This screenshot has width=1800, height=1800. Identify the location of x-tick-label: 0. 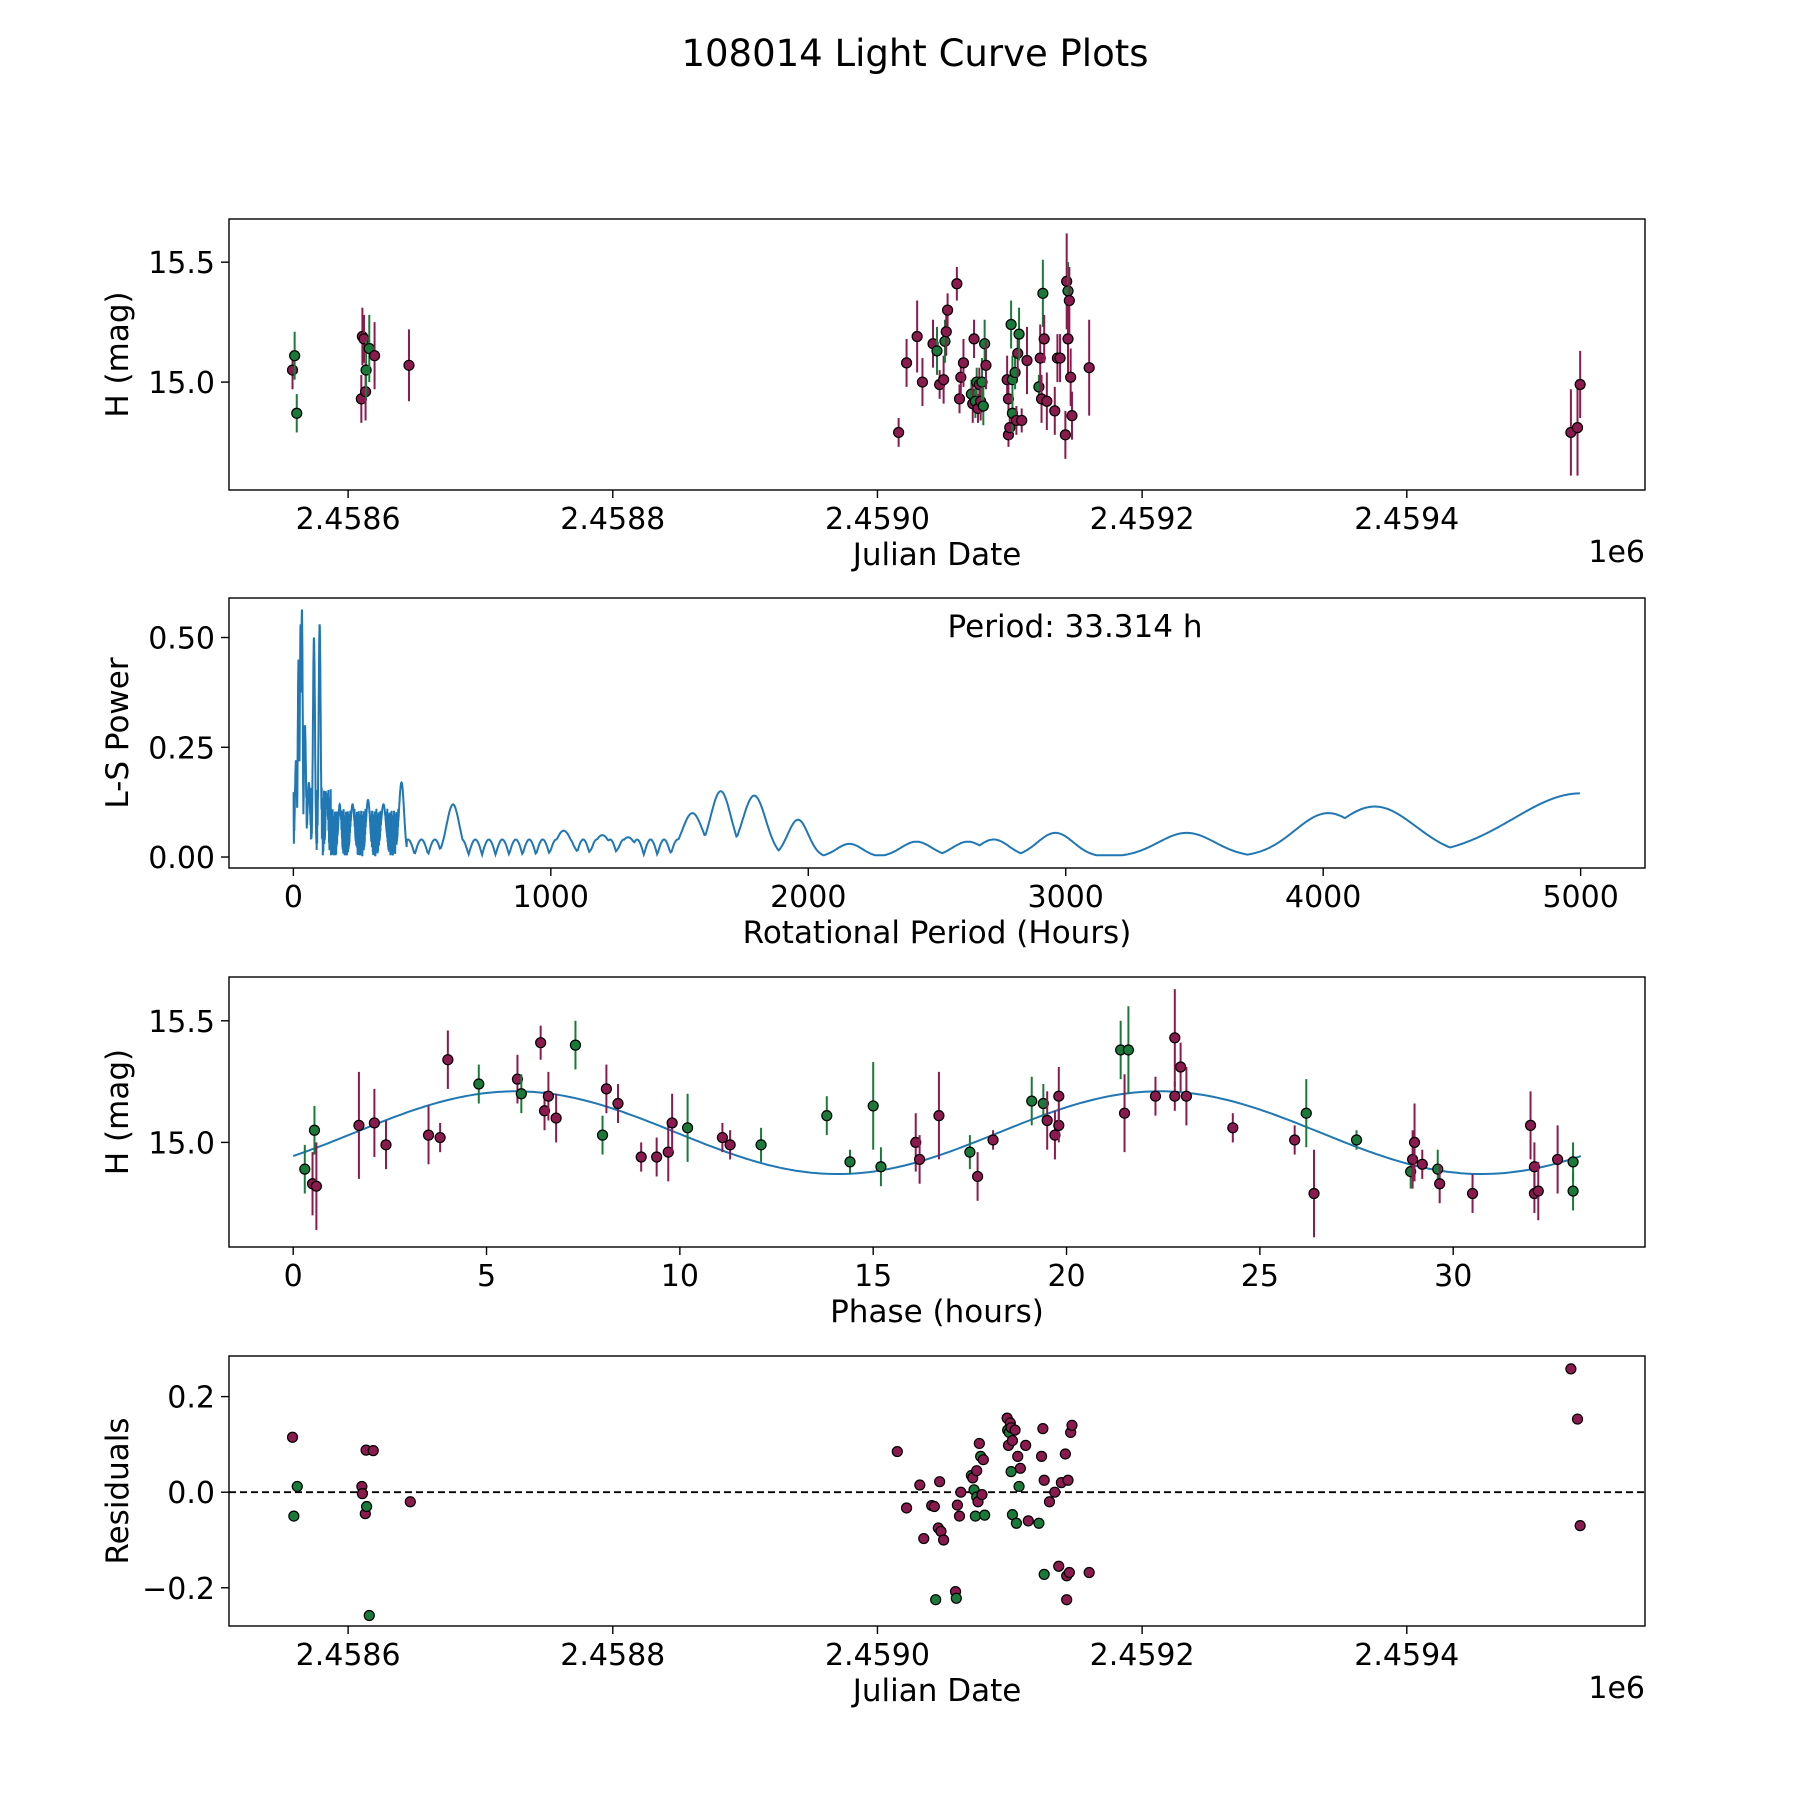
(293, 897).